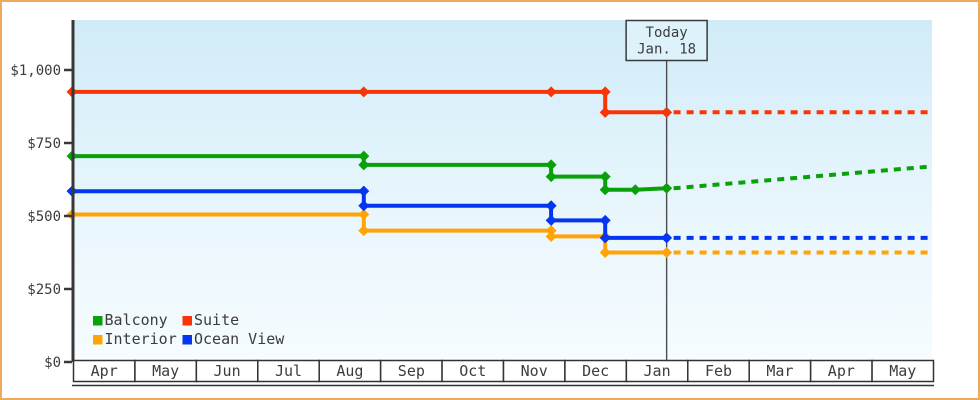 Image resolution: width=980 pixels, height=400 pixels. What do you see at coordinates (369, 102) in the screenshot?
I see `series-line-suite` at bounding box center [369, 102].